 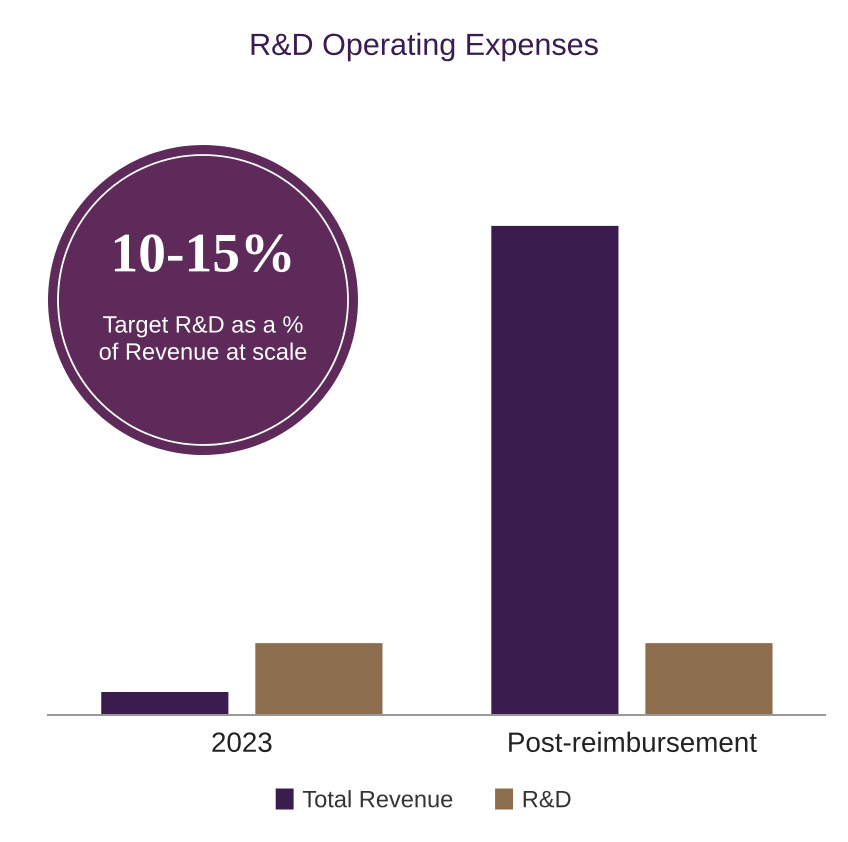 What do you see at coordinates (633, 742) in the screenshot?
I see `x-tick-label: Post-reimbursement` at bounding box center [633, 742].